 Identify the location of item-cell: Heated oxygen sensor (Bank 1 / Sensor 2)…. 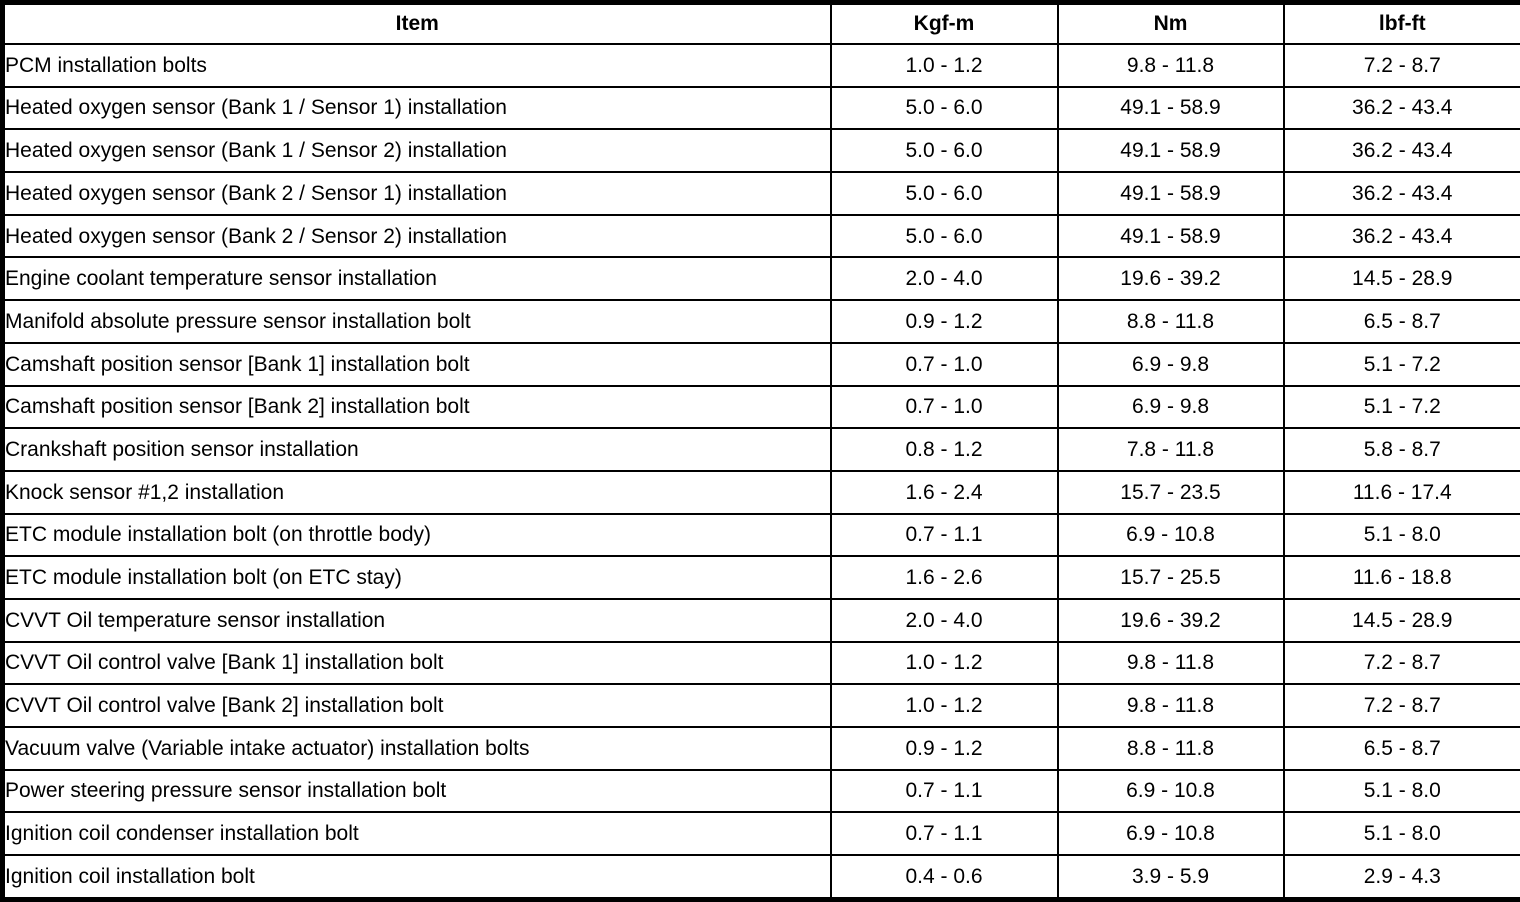
(416, 151).